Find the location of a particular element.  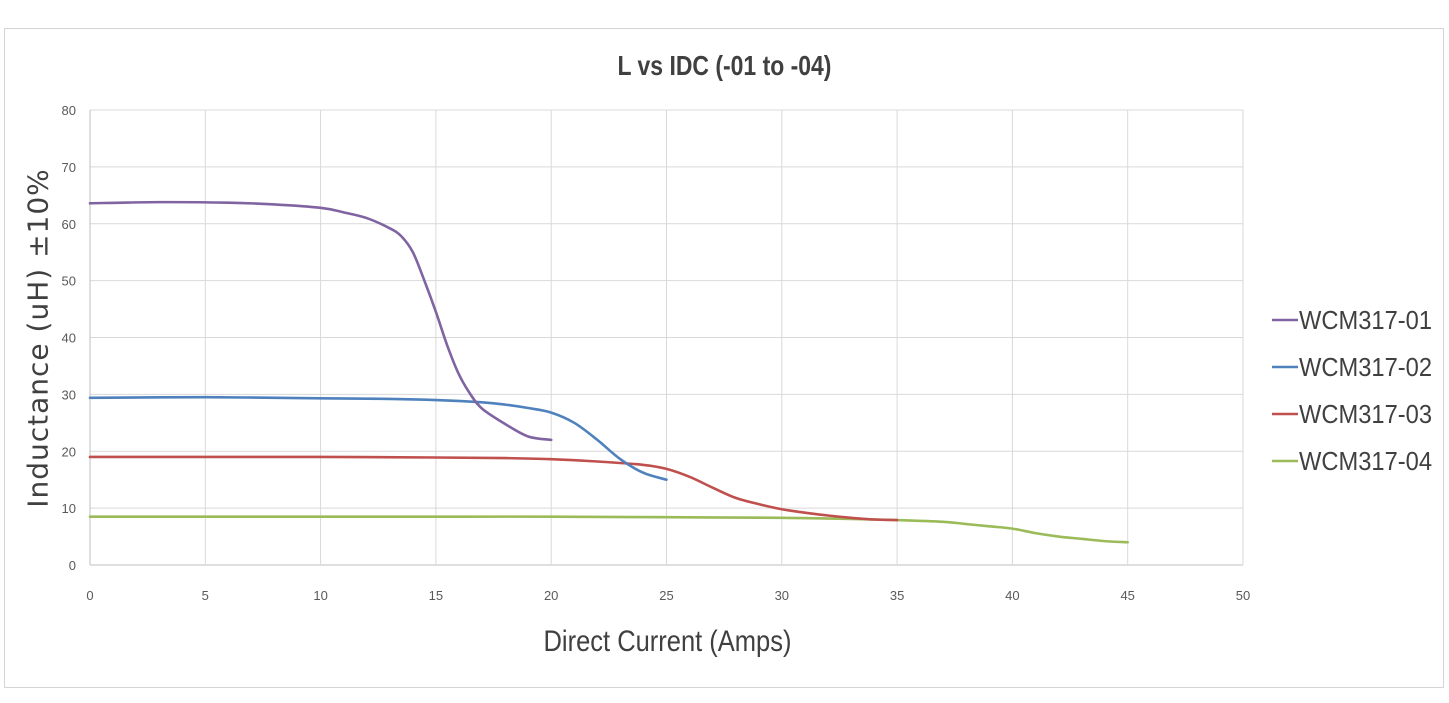

y-tick-label: 70 is located at coordinates (69, 167).